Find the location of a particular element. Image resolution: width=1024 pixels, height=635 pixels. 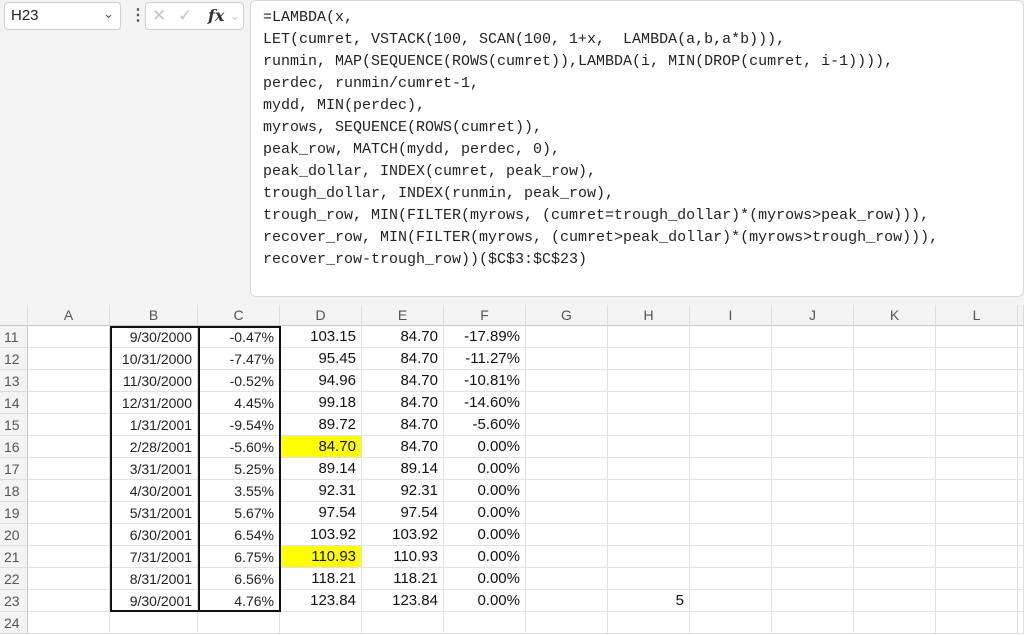

cell-K18 is located at coordinates (895, 491).